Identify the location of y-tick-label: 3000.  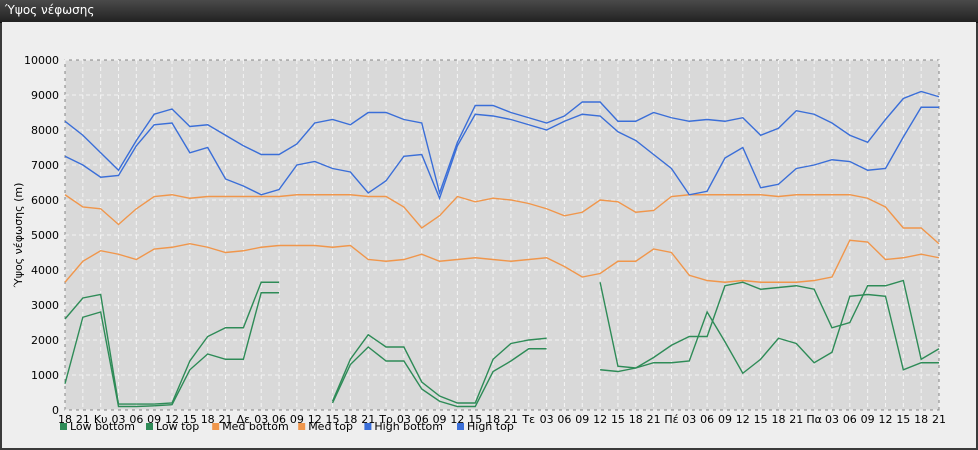
(45, 305).